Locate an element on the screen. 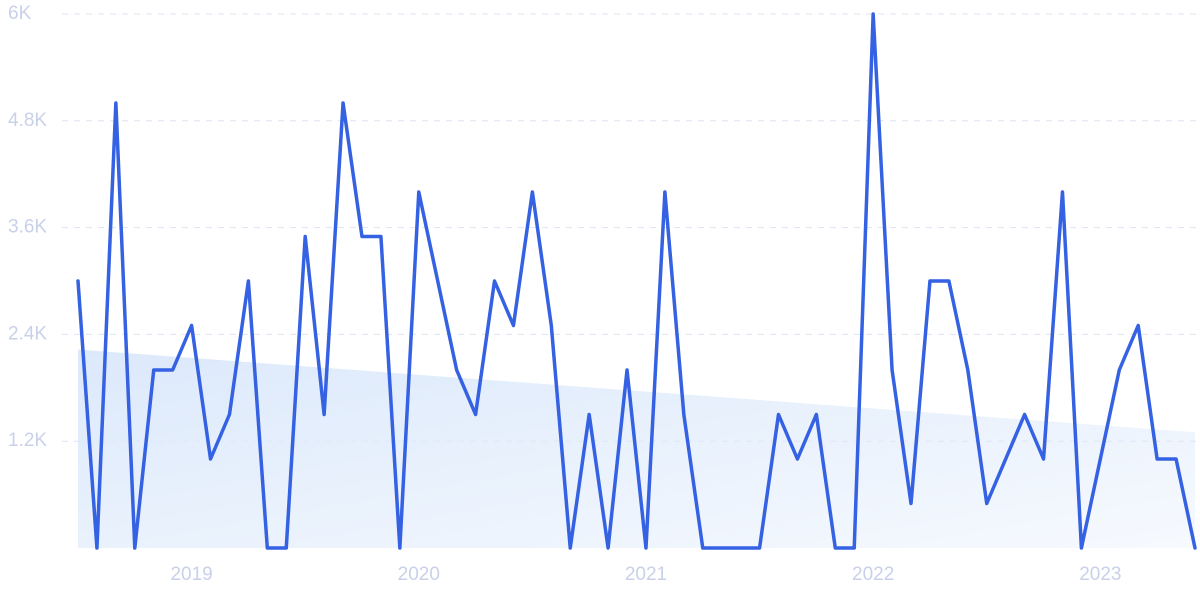 The image size is (1200, 600). x-tick-label: 2021 is located at coordinates (646, 574).